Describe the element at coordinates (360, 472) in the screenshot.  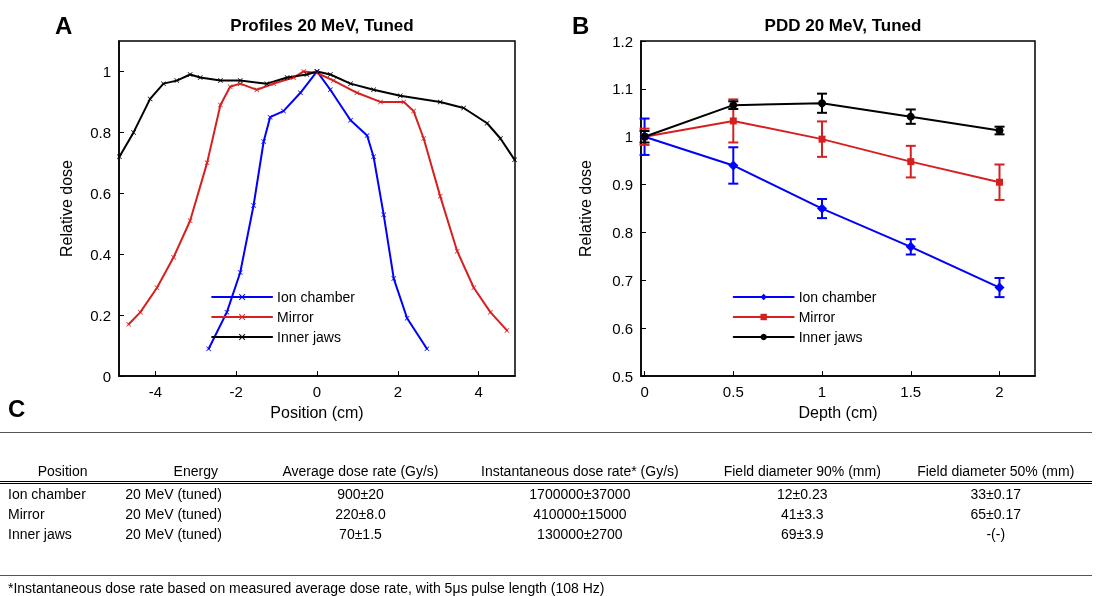
I see `text: Average dose rate (Gy/s)` at that location.